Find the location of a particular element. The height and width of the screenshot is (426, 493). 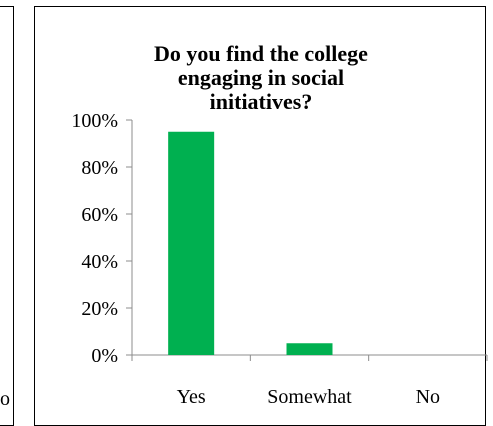

y-tick-label: 60% is located at coordinates (99, 215).